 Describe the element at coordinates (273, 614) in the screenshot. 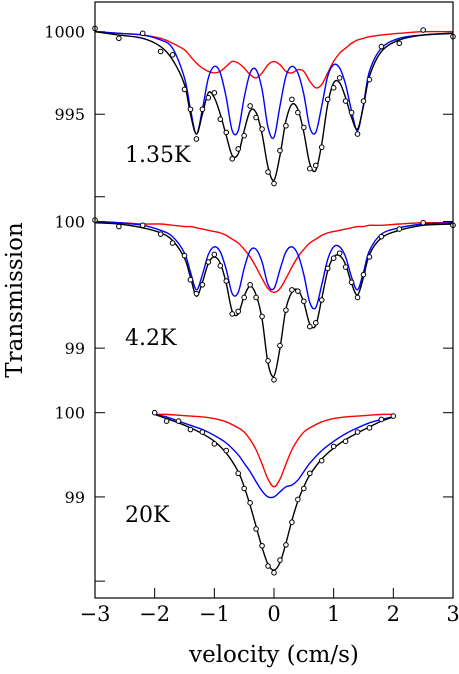

I see `x-tick-label: 0` at that location.